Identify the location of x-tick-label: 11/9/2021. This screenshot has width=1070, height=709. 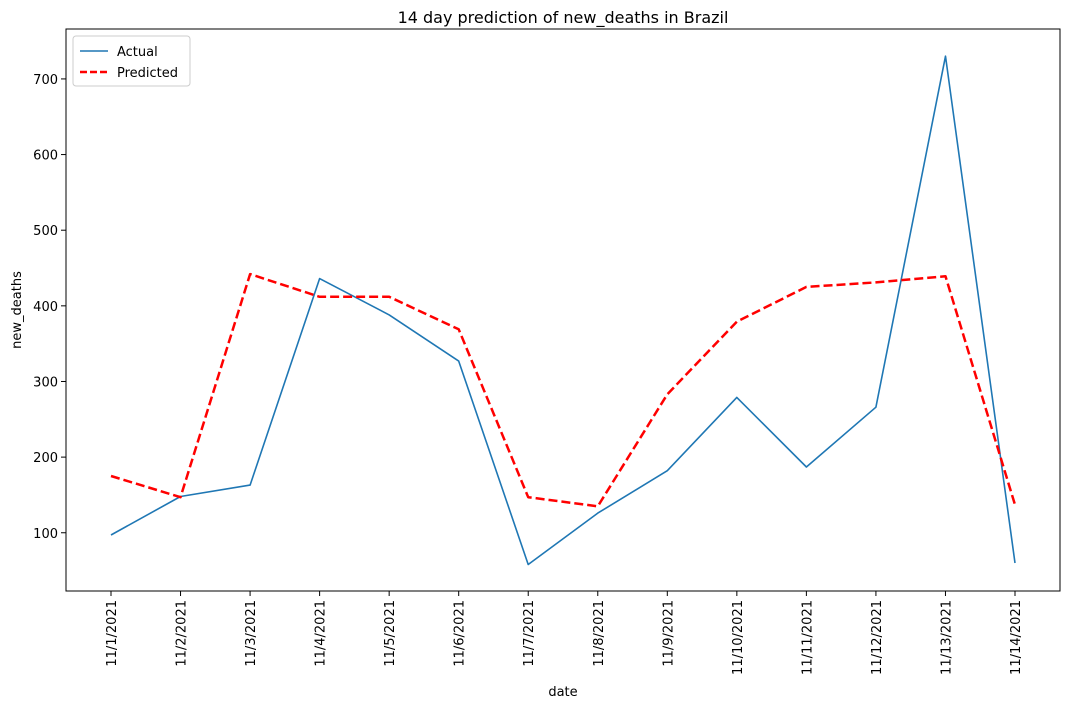
(668, 633).